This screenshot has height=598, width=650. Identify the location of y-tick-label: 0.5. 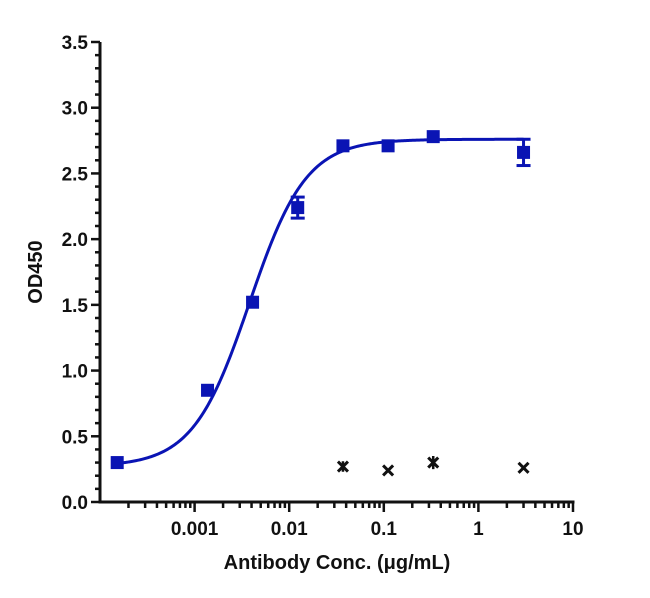
(75, 437).